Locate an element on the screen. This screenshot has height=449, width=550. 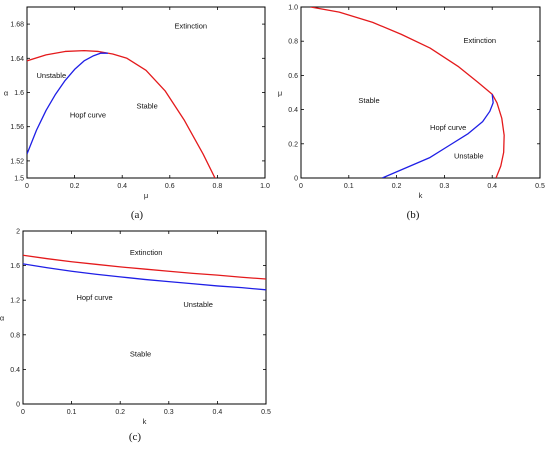
y-tick-label: 1.56 is located at coordinates (17, 127).